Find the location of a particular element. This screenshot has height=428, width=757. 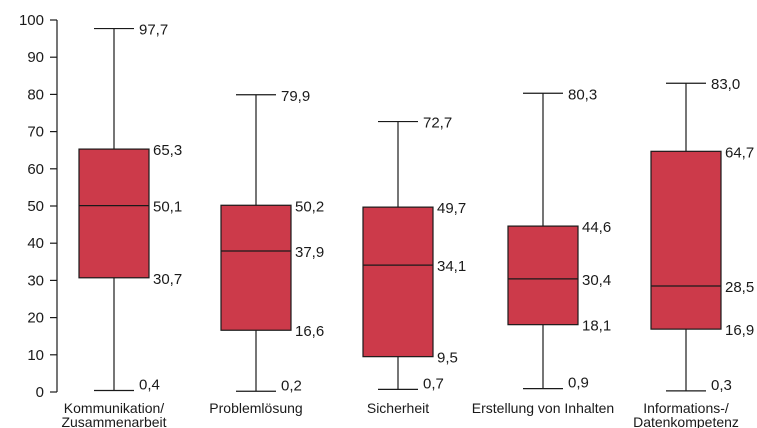

category-label-3: Sicherheit is located at coordinates (398, 408).